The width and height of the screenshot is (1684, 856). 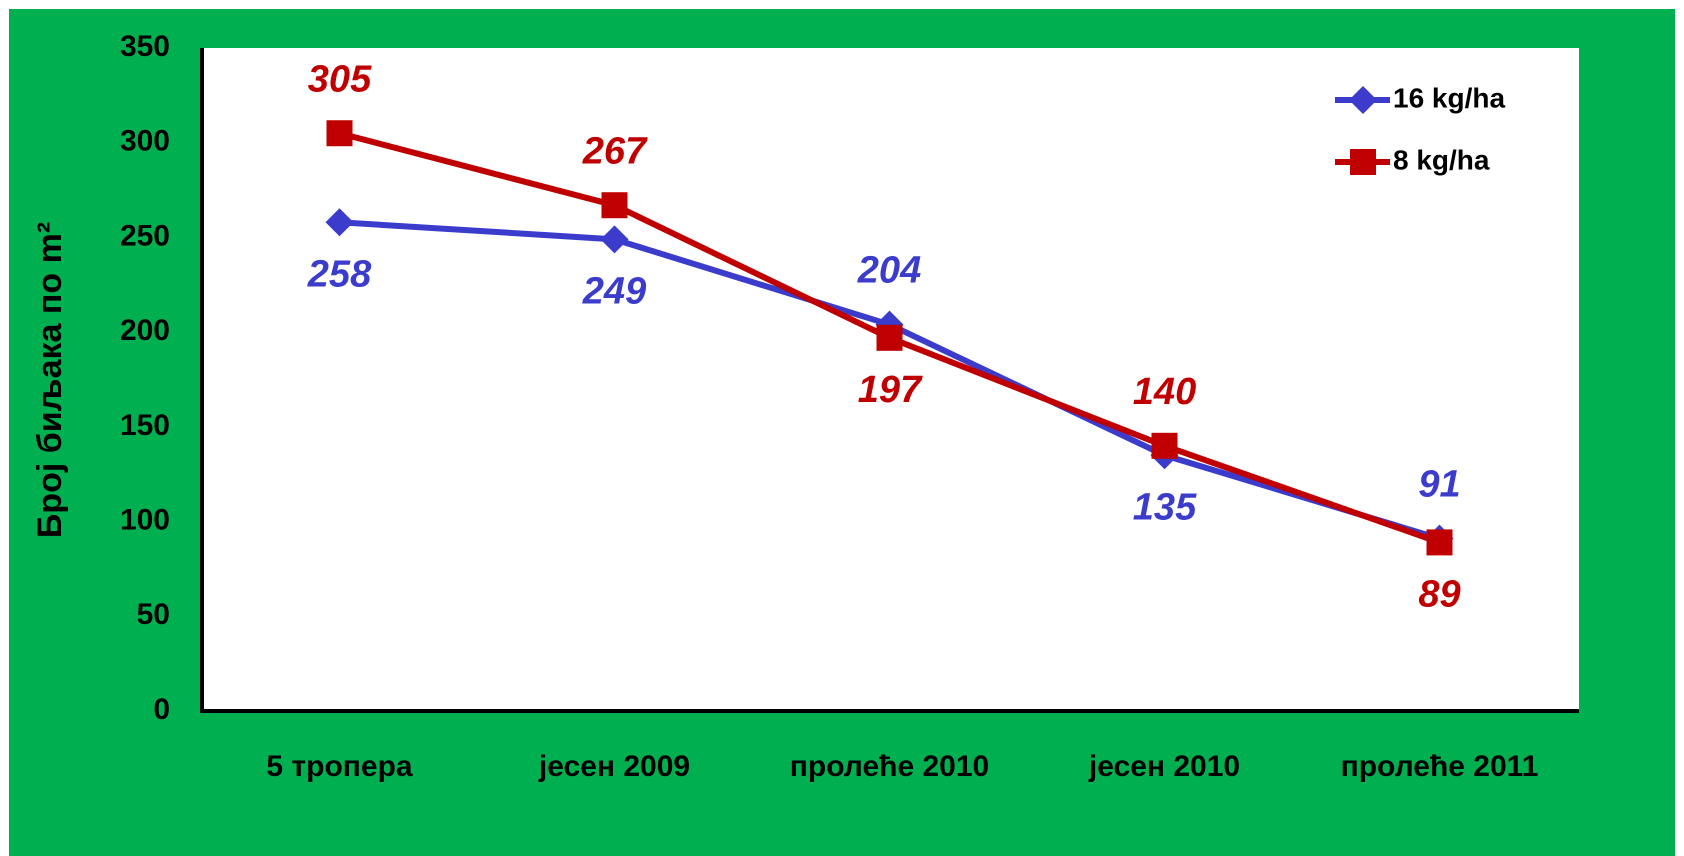 I want to click on x-tick-label: јесен 2009, so click(x=614, y=766).